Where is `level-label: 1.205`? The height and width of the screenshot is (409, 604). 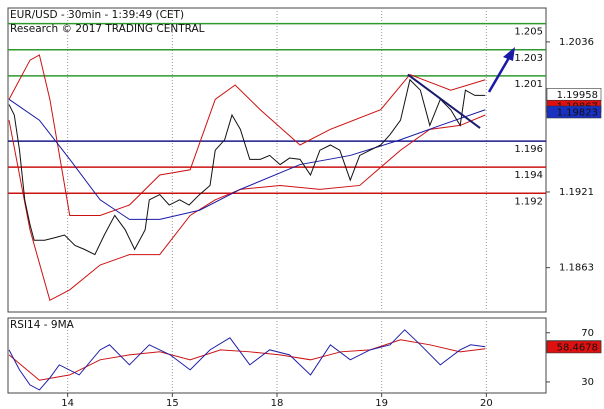 level-label: 1.205 is located at coordinates (528, 32).